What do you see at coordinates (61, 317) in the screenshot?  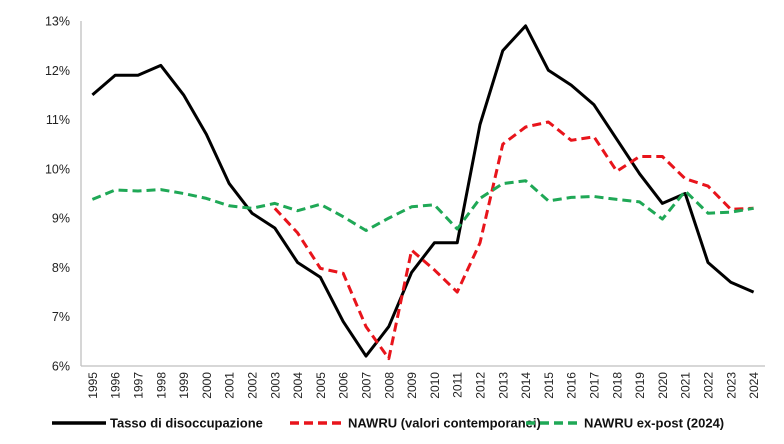 I see `y-tick-label: 7%` at bounding box center [61, 317].